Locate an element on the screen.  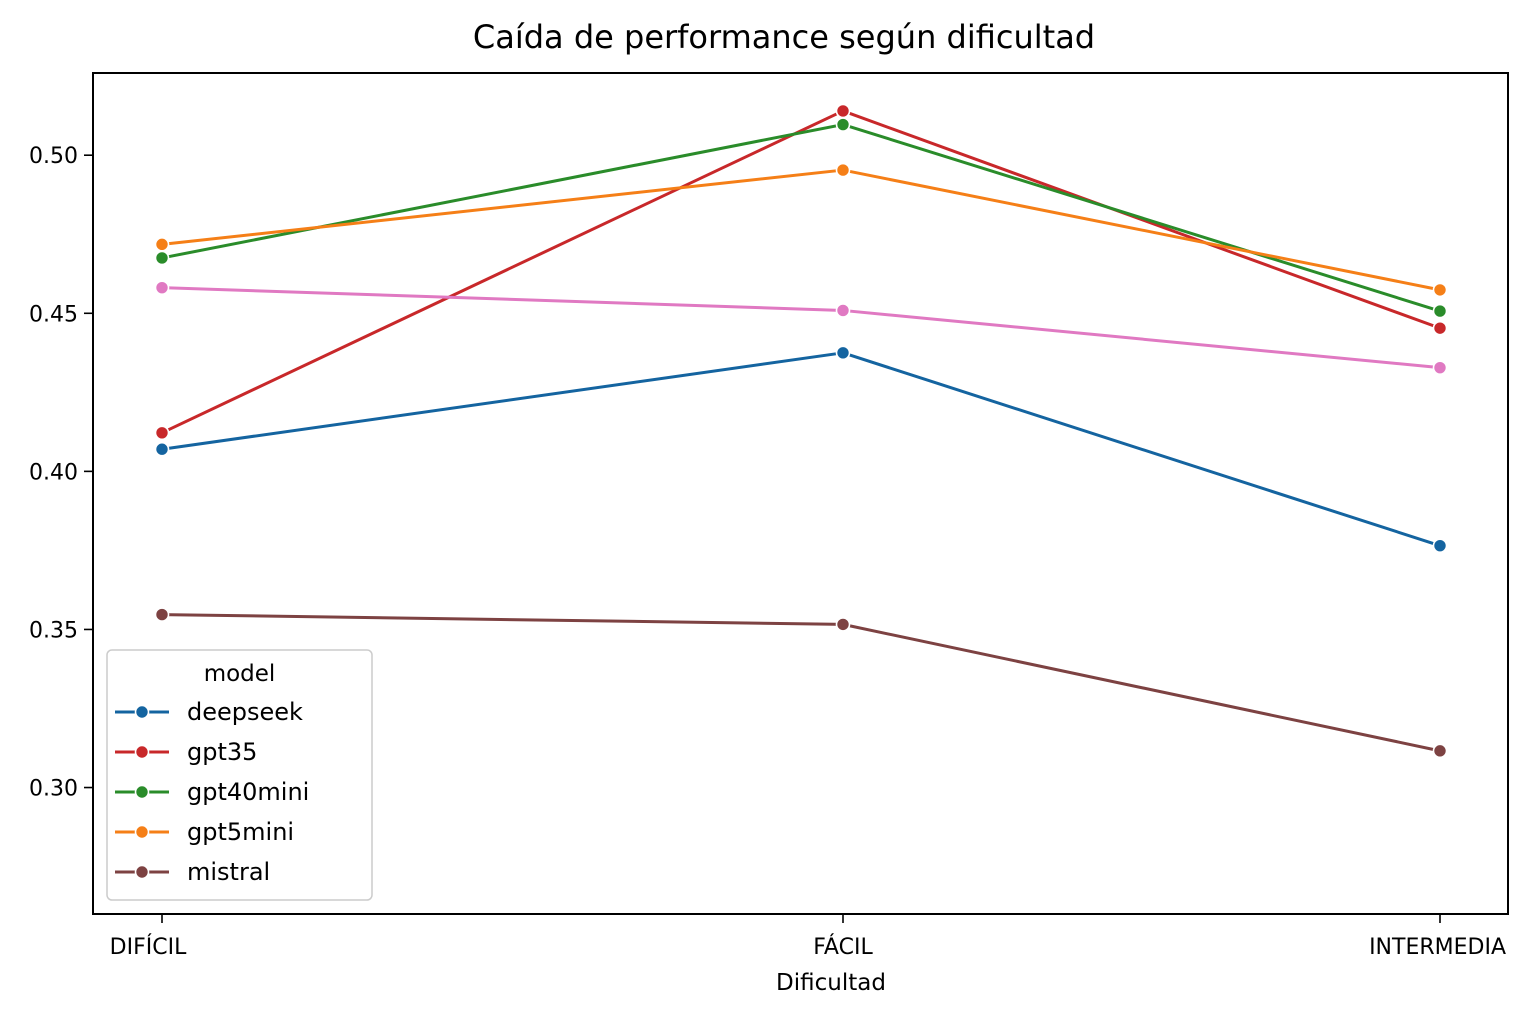
series-gpt5mini is located at coordinates (801, 230).